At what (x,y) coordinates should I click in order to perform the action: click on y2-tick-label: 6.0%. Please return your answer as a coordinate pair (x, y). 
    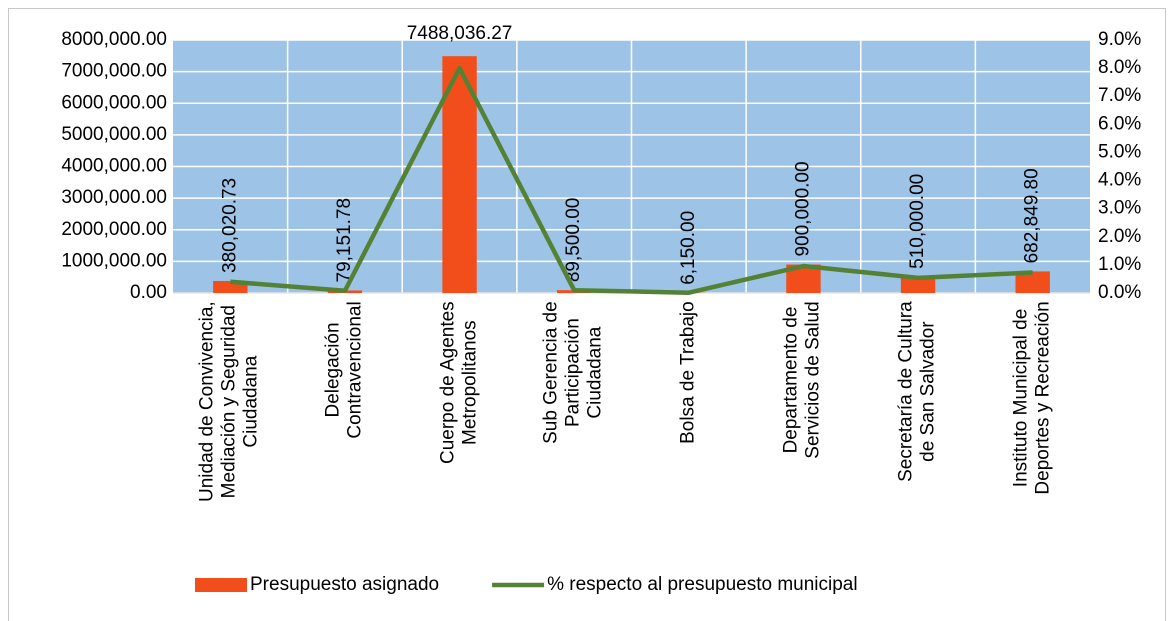
    Looking at the image, I should click on (1119, 123).